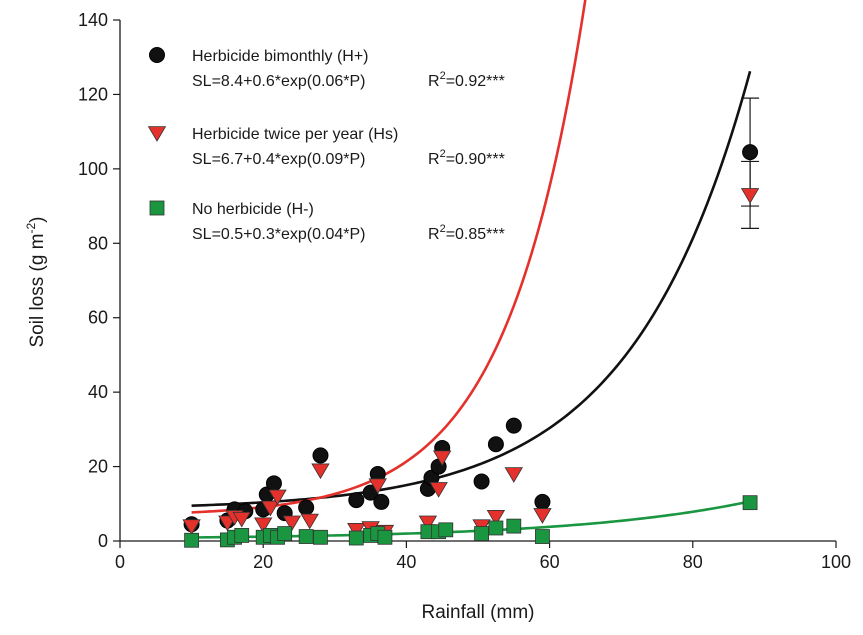  Describe the element at coordinates (263, 562) in the screenshot. I see `x-tick-label: 20` at that location.